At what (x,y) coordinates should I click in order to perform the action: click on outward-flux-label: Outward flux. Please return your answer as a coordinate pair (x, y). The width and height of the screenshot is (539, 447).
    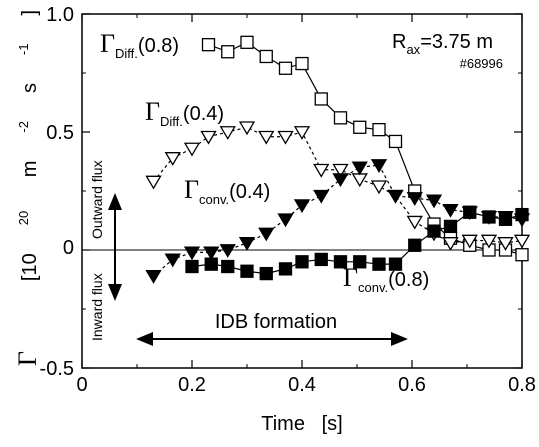
    Looking at the image, I should click on (97, 199).